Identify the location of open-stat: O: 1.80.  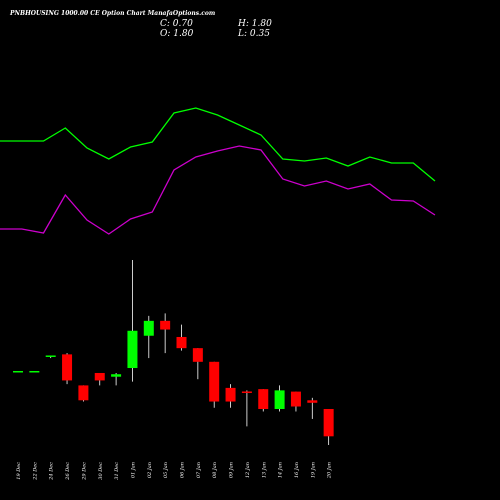
(176, 34).